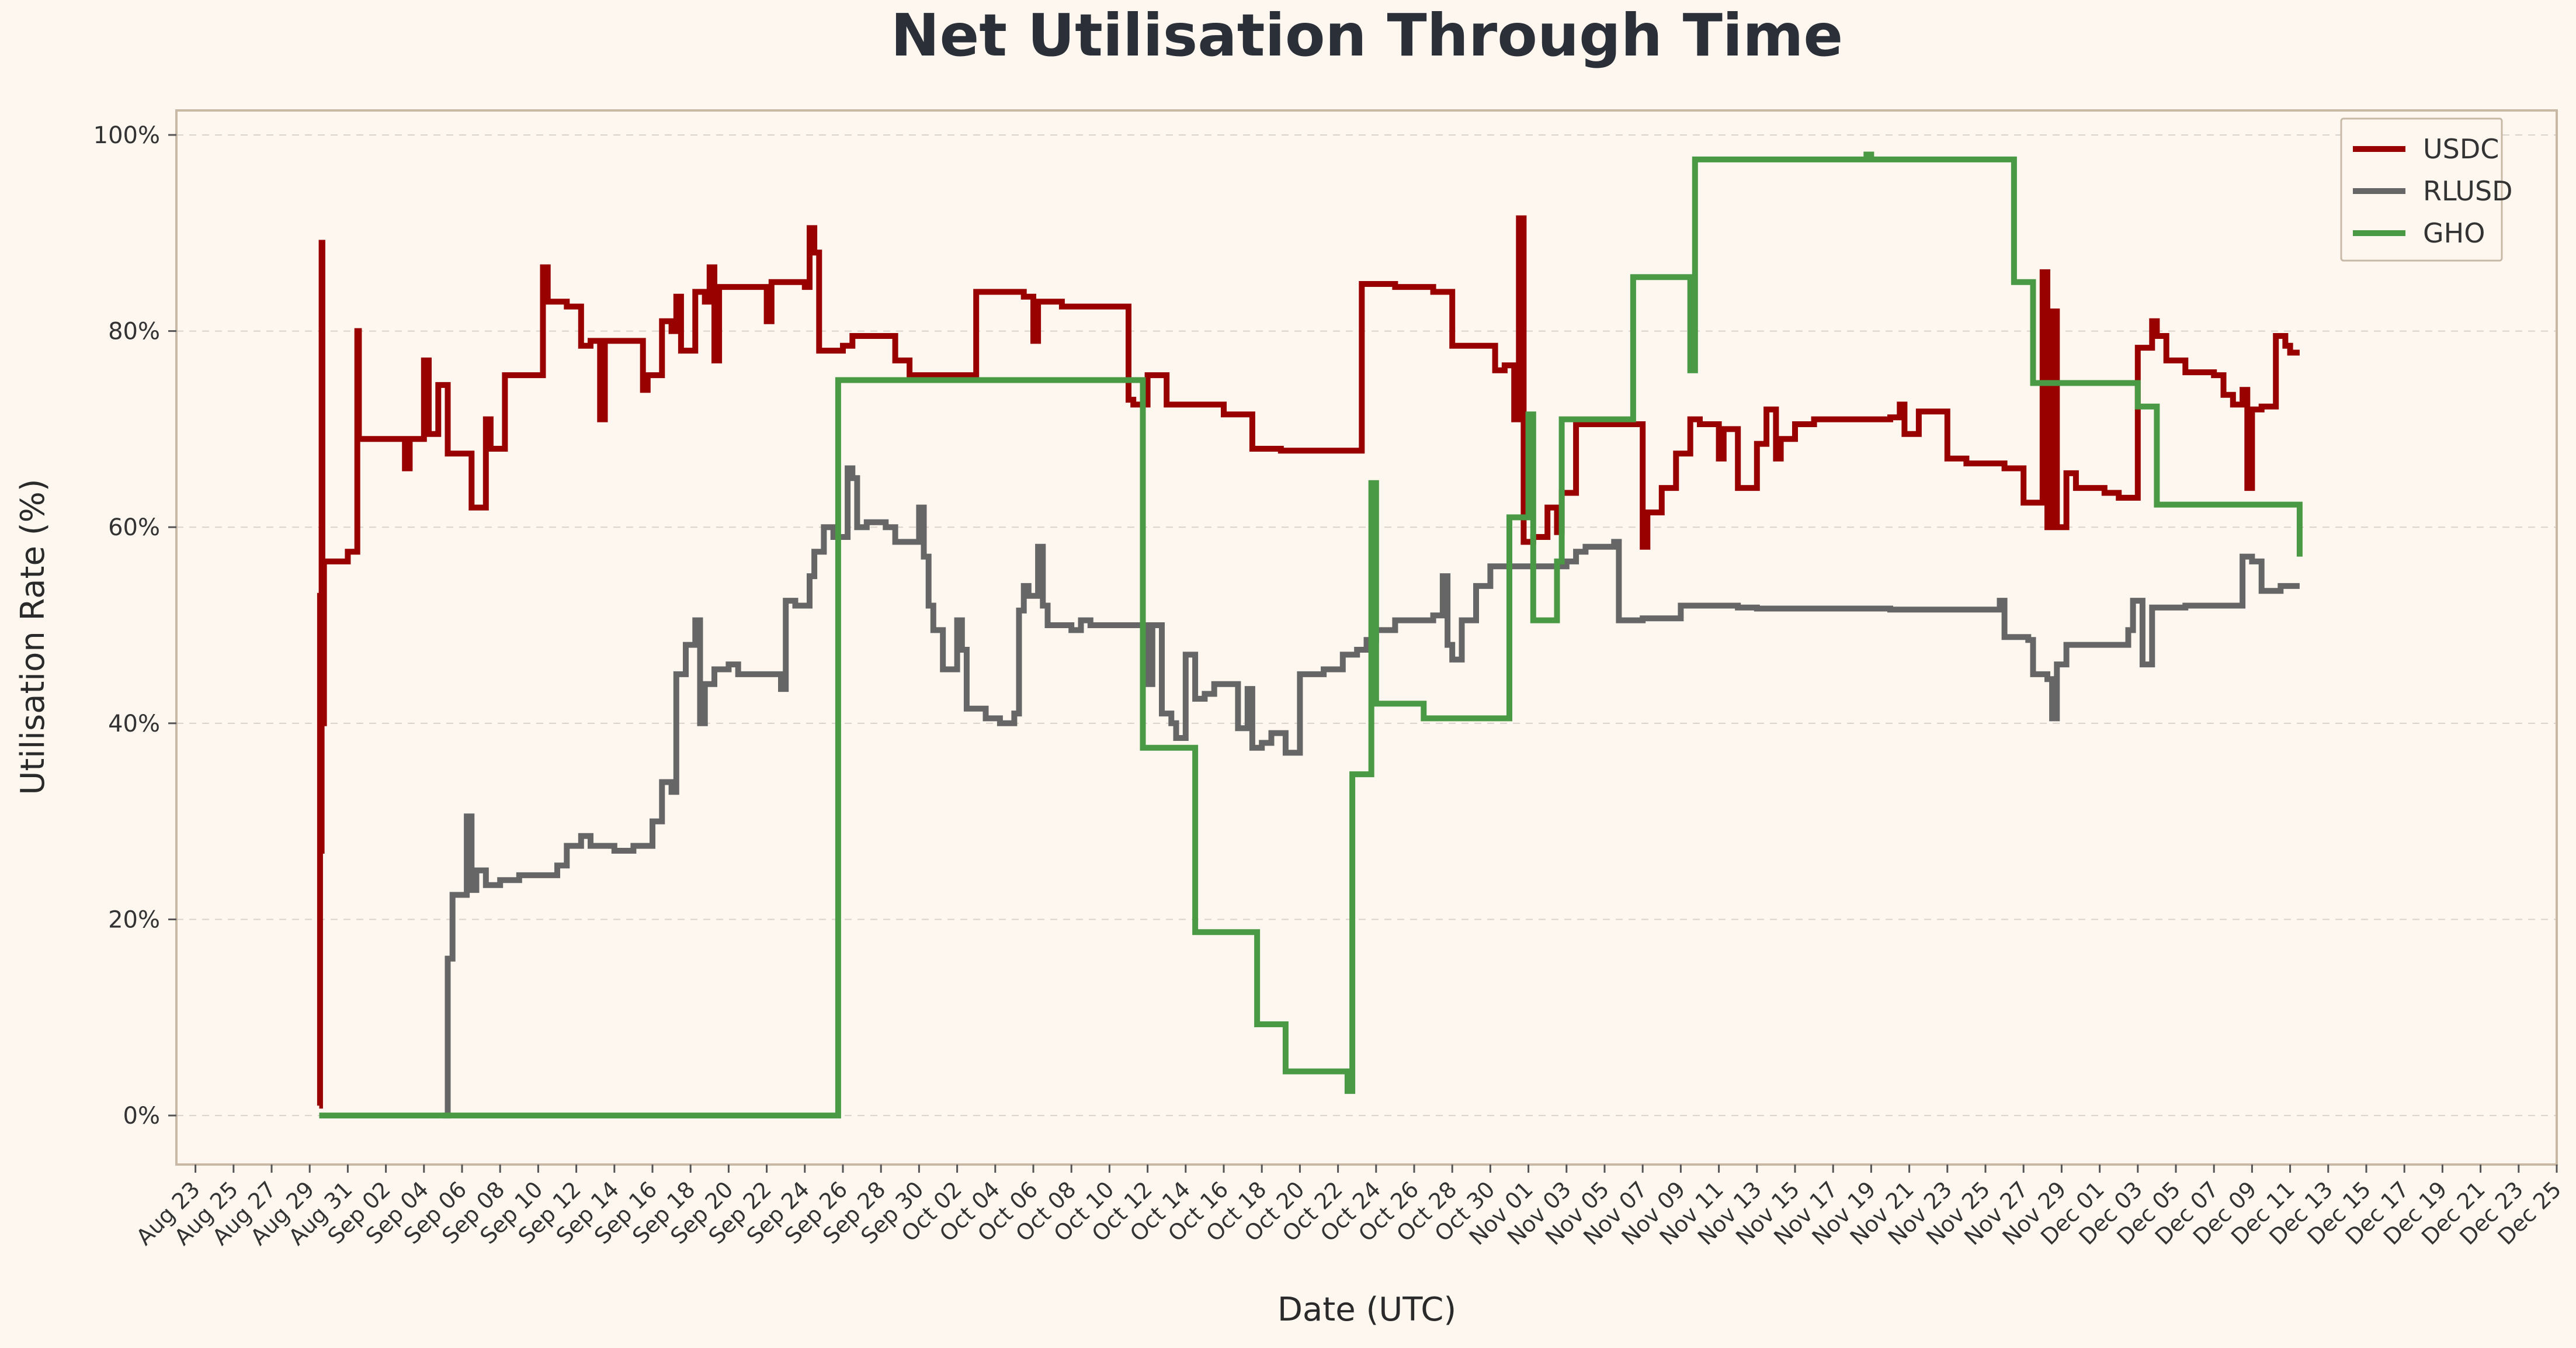  Describe the element at coordinates (2421, 189) in the screenshot. I see `legend-box` at that location.